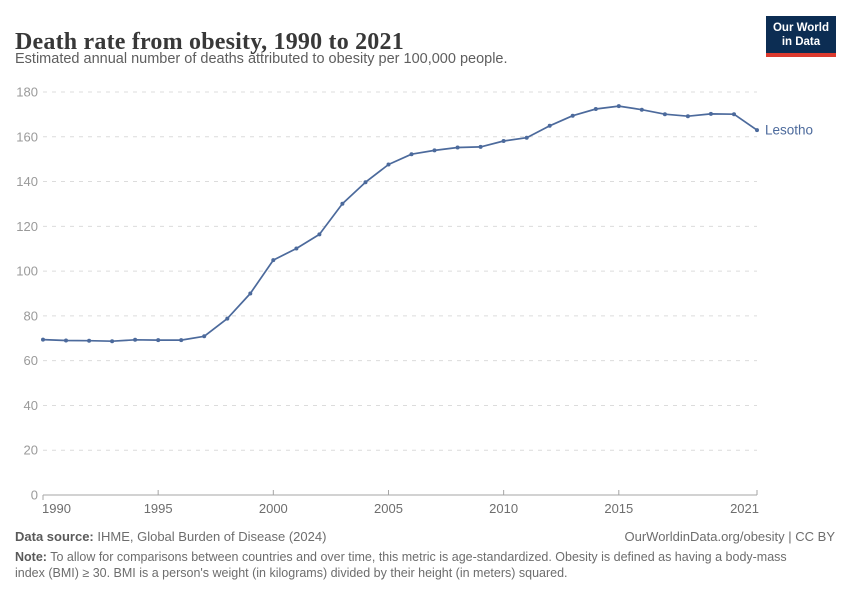 The width and height of the screenshot is (850, 600). What do you see at coordinates (273, 508) in the screenshot?
I see `x-tick-label: 2000` at bounding box center [273, 508].